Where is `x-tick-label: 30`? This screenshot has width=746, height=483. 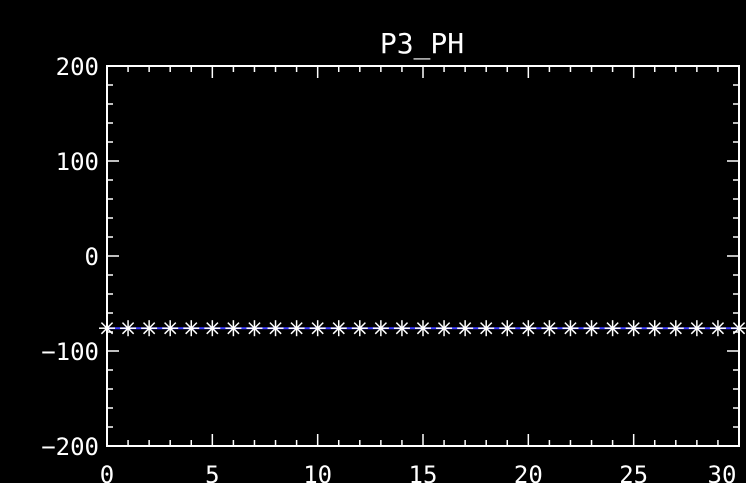 x-tick-label: 30 is located at coordinates (722, 472).